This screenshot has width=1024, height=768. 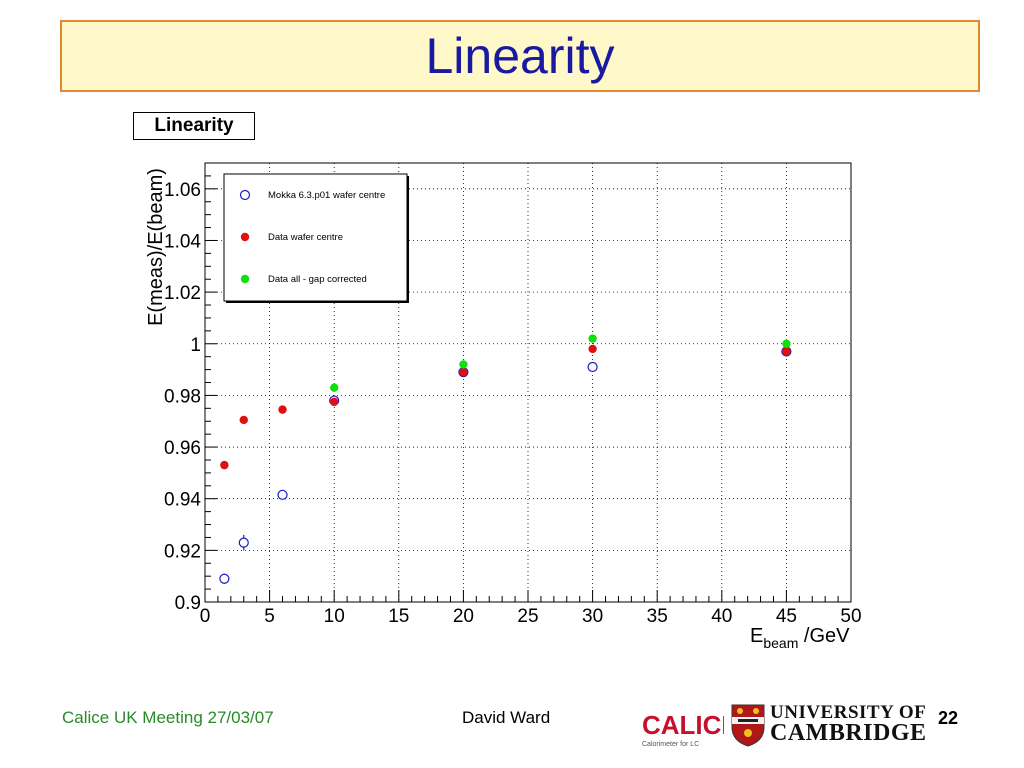 What do you see at coordinates (317, 279) in the screenshot?
I see `legend-entry: Data all - gap corrected` at bounding box center [317, 279].